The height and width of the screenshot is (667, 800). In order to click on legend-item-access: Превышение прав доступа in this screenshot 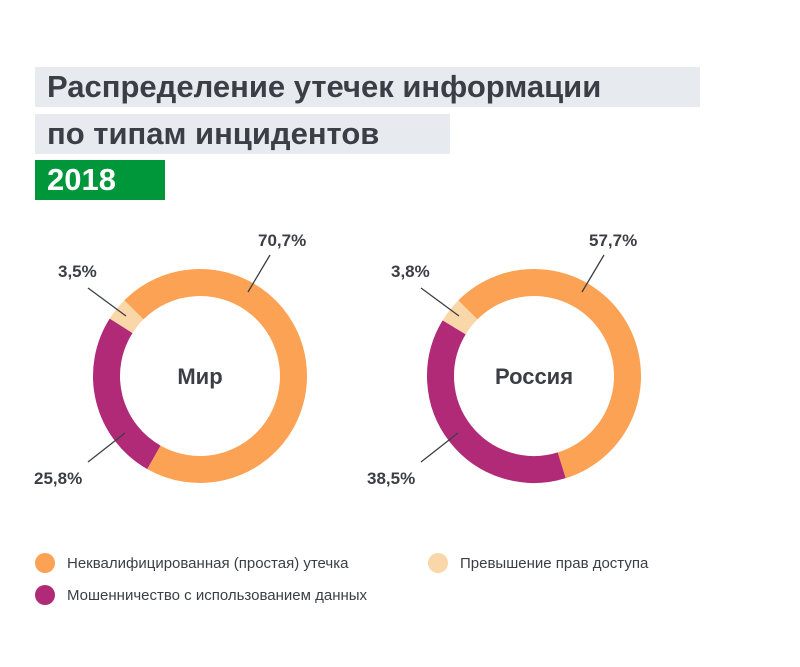, I will do `click(538, 563)`.